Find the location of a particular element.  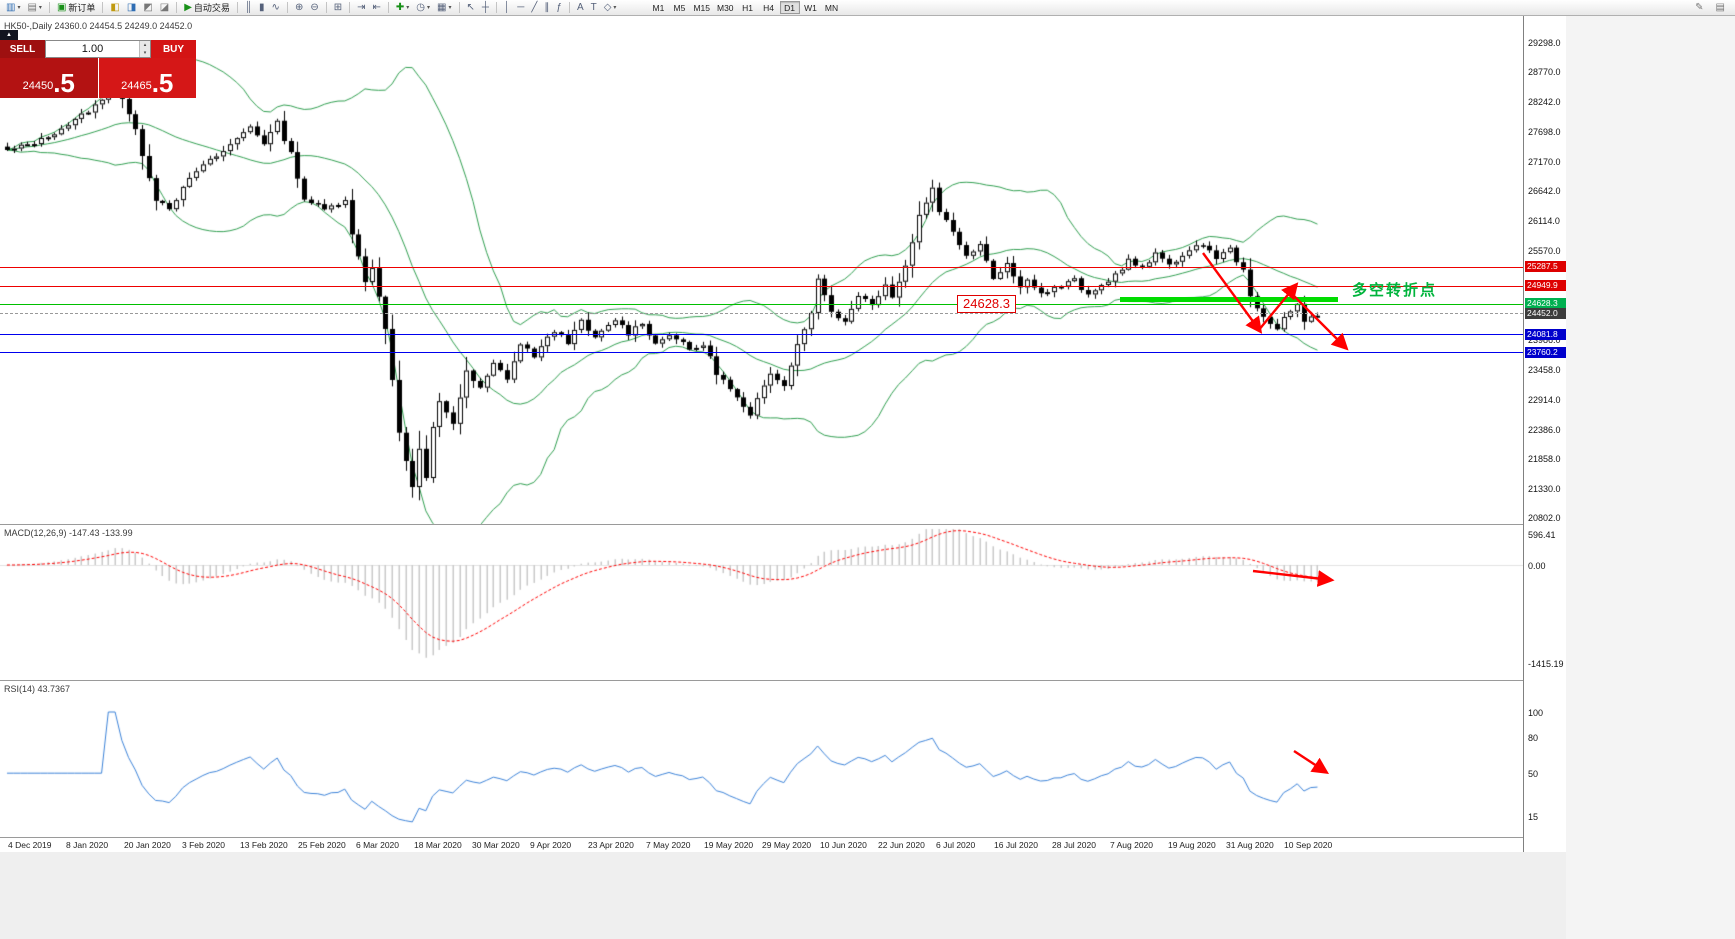

timeframe-w1: W1 is located at coordinates (811, 7).